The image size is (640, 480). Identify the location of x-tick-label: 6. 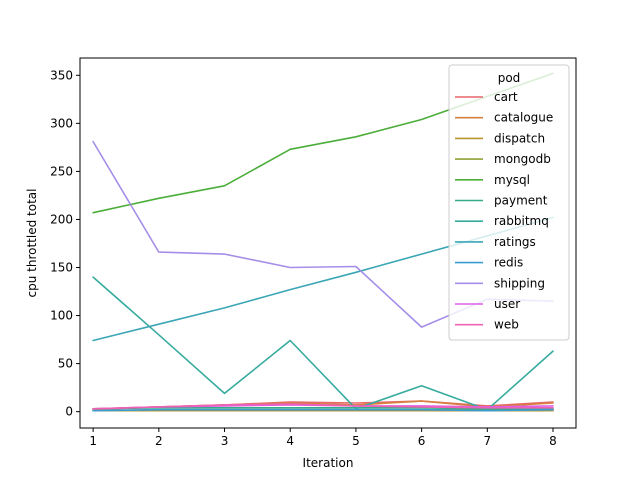
(422, 441).